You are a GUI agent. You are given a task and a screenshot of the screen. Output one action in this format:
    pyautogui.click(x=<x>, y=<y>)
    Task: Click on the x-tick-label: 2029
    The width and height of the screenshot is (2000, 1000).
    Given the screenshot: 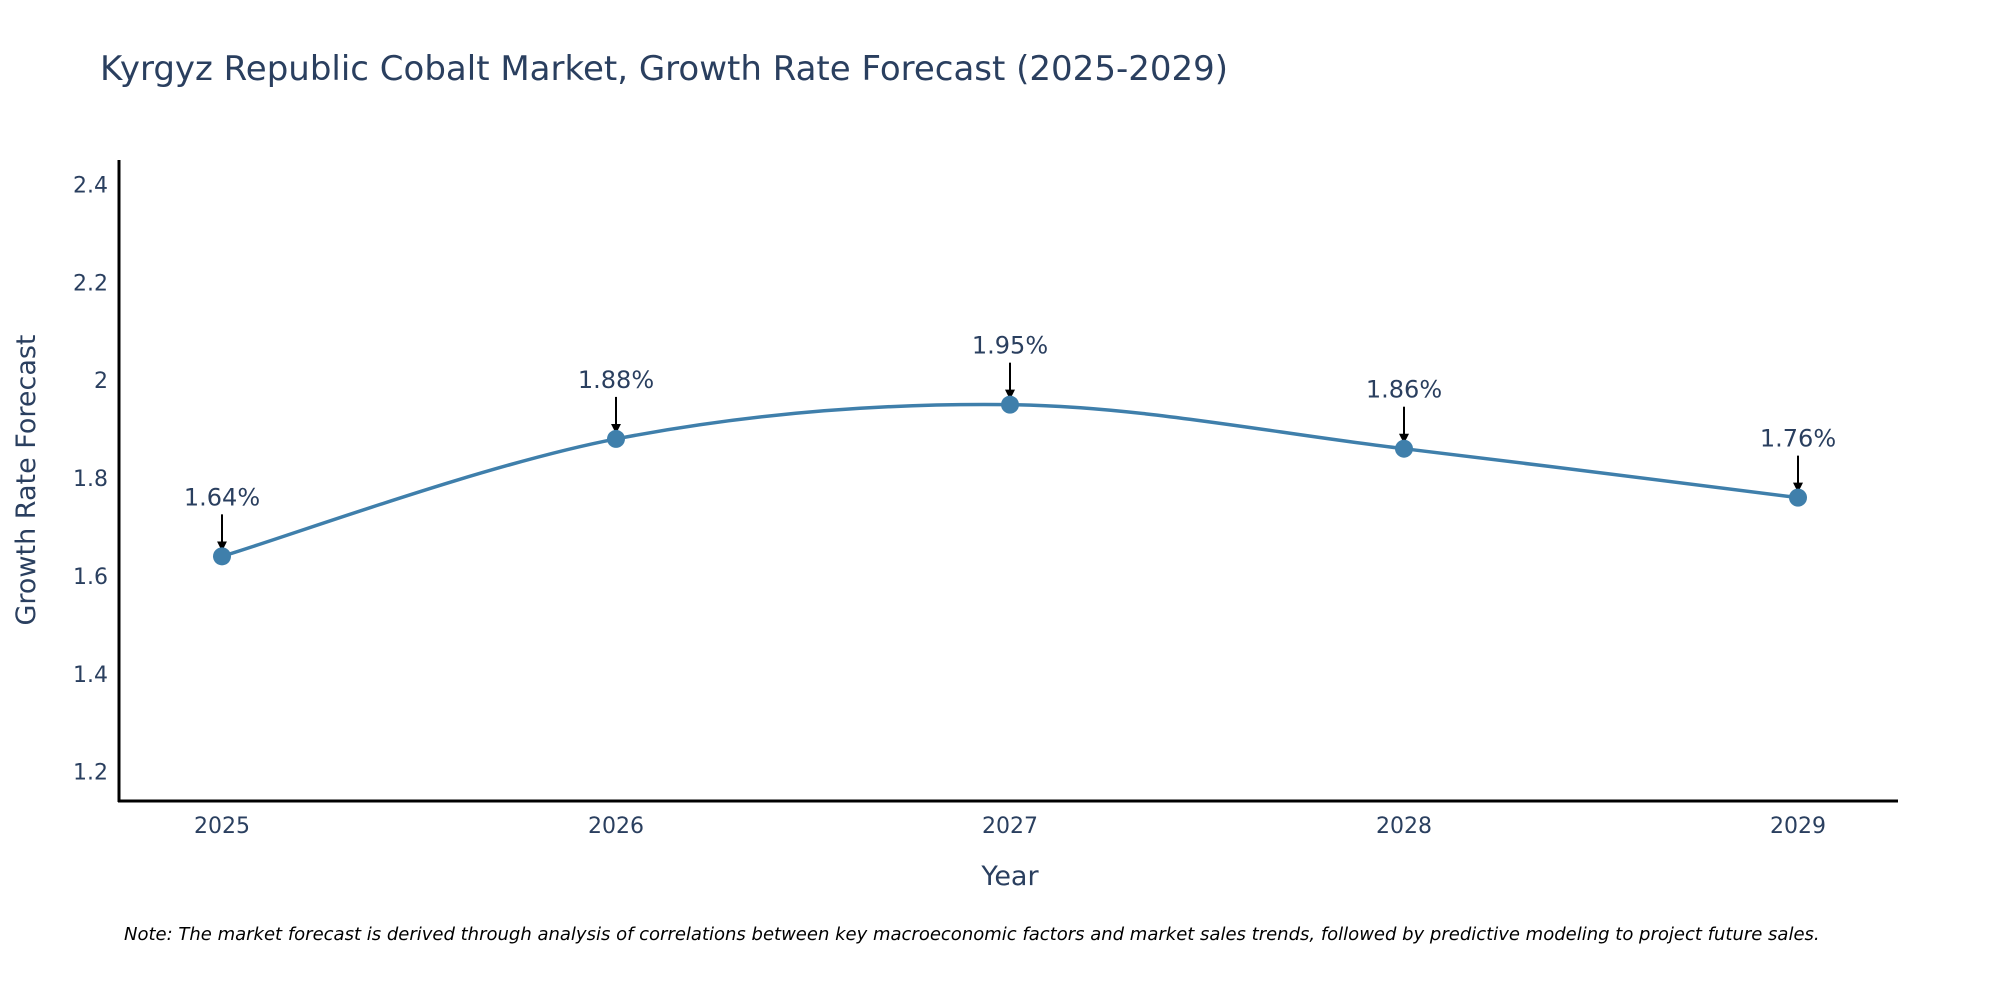 What is the action you would take?
    pyautogui.click(x=1798, y=826)
    